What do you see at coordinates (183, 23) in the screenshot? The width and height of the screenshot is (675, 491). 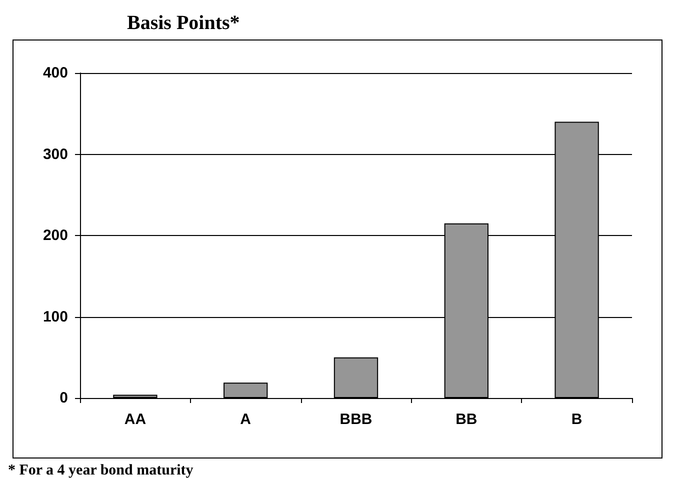 I see `chart-title: Basis Points*` at bounding box center [183, 23].